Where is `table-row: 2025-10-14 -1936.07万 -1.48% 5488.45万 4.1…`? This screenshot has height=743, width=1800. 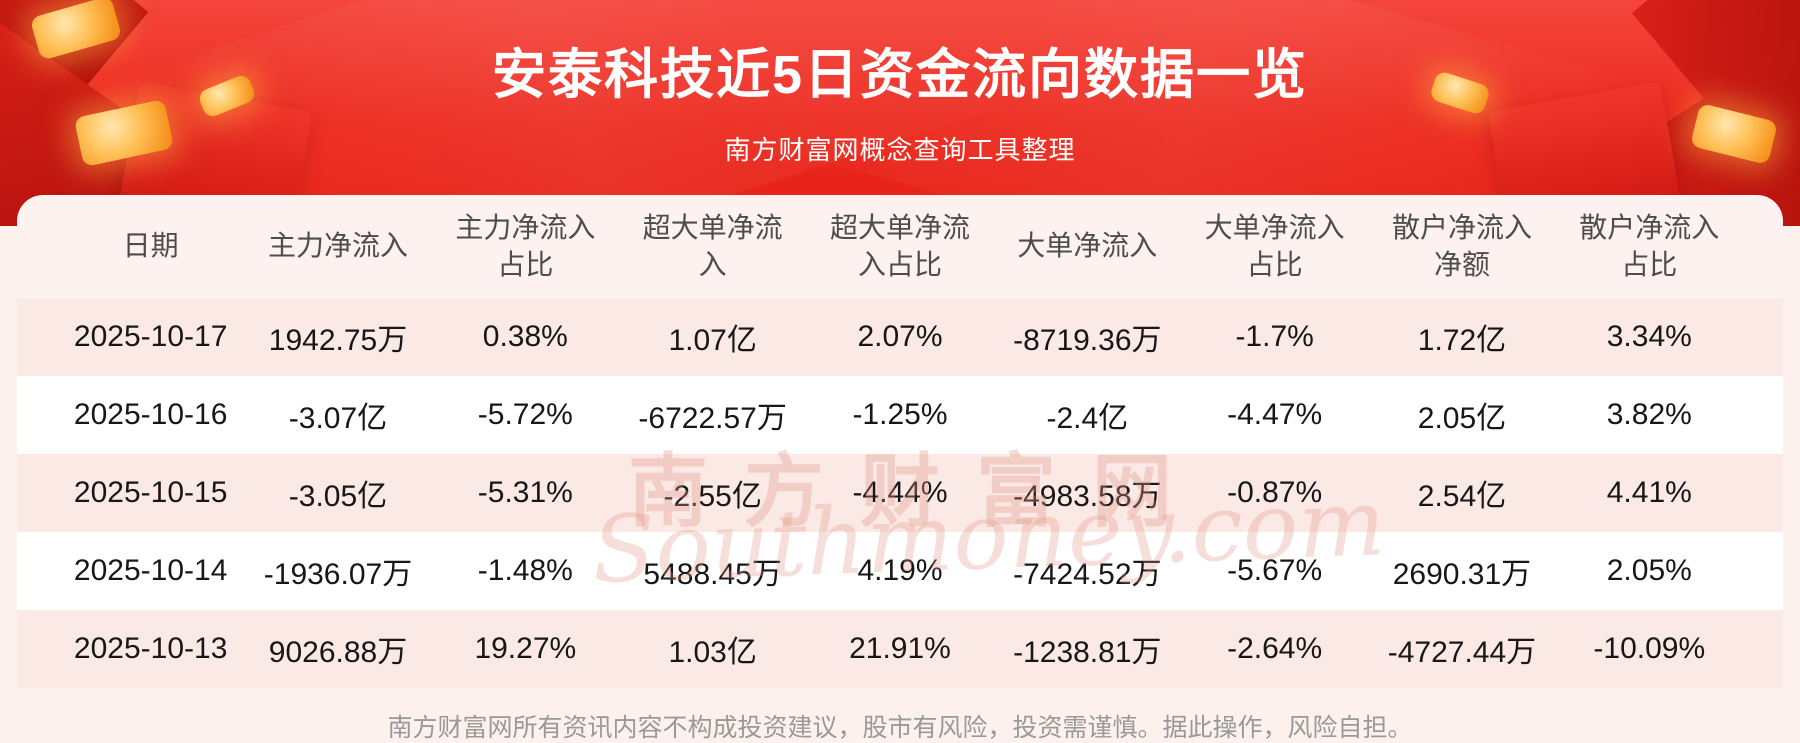
table-row: 2025-10-14 -1936.07万 -1.48% 5488.45万 4.1… is located at coordinates (900, 571).